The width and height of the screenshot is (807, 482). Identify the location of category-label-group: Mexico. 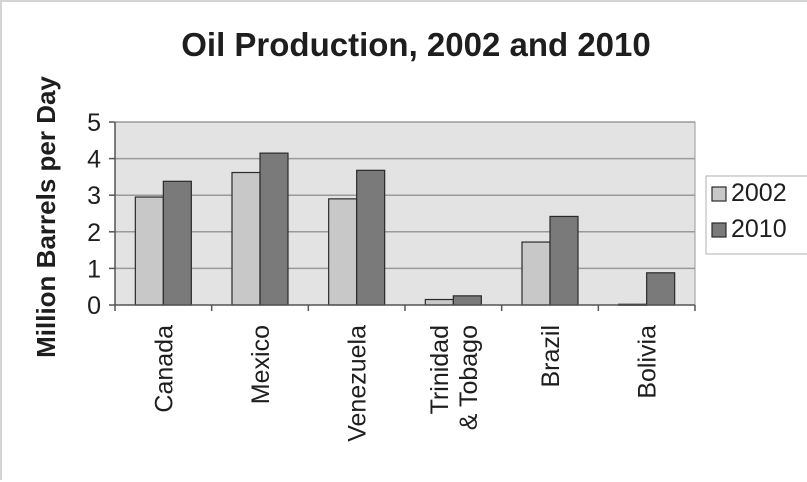
(261, 364).